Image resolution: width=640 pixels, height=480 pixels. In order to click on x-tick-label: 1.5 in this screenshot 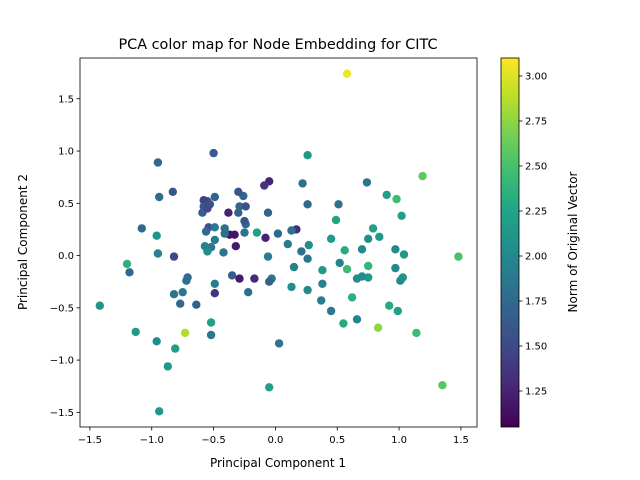, I will do `click(461, 440)`.